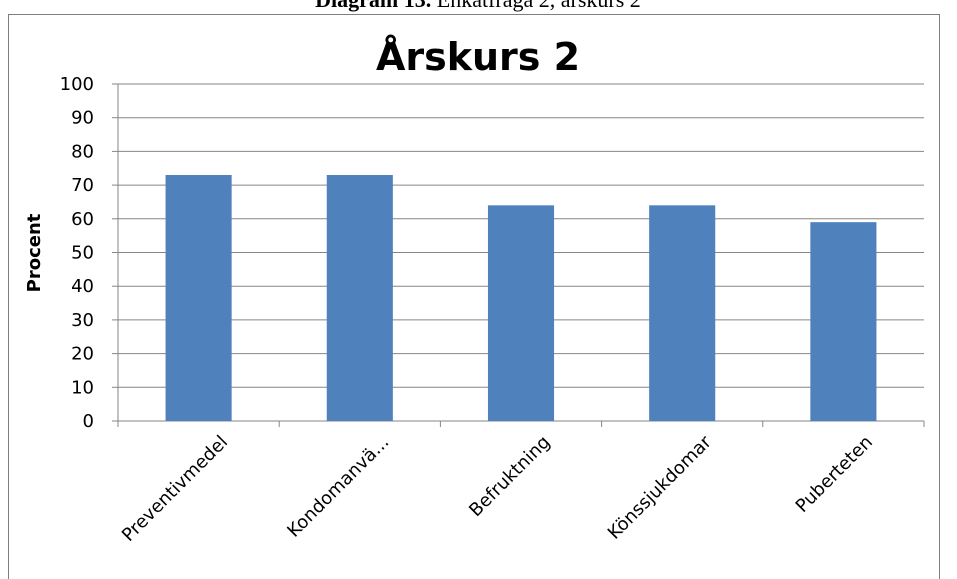 This screenshot has height=579, width=957. Describe the element at coordinates (539, 6) in the screenshot. I see `caption-text: Enkätfråga 2, årskurs 2` at that location.